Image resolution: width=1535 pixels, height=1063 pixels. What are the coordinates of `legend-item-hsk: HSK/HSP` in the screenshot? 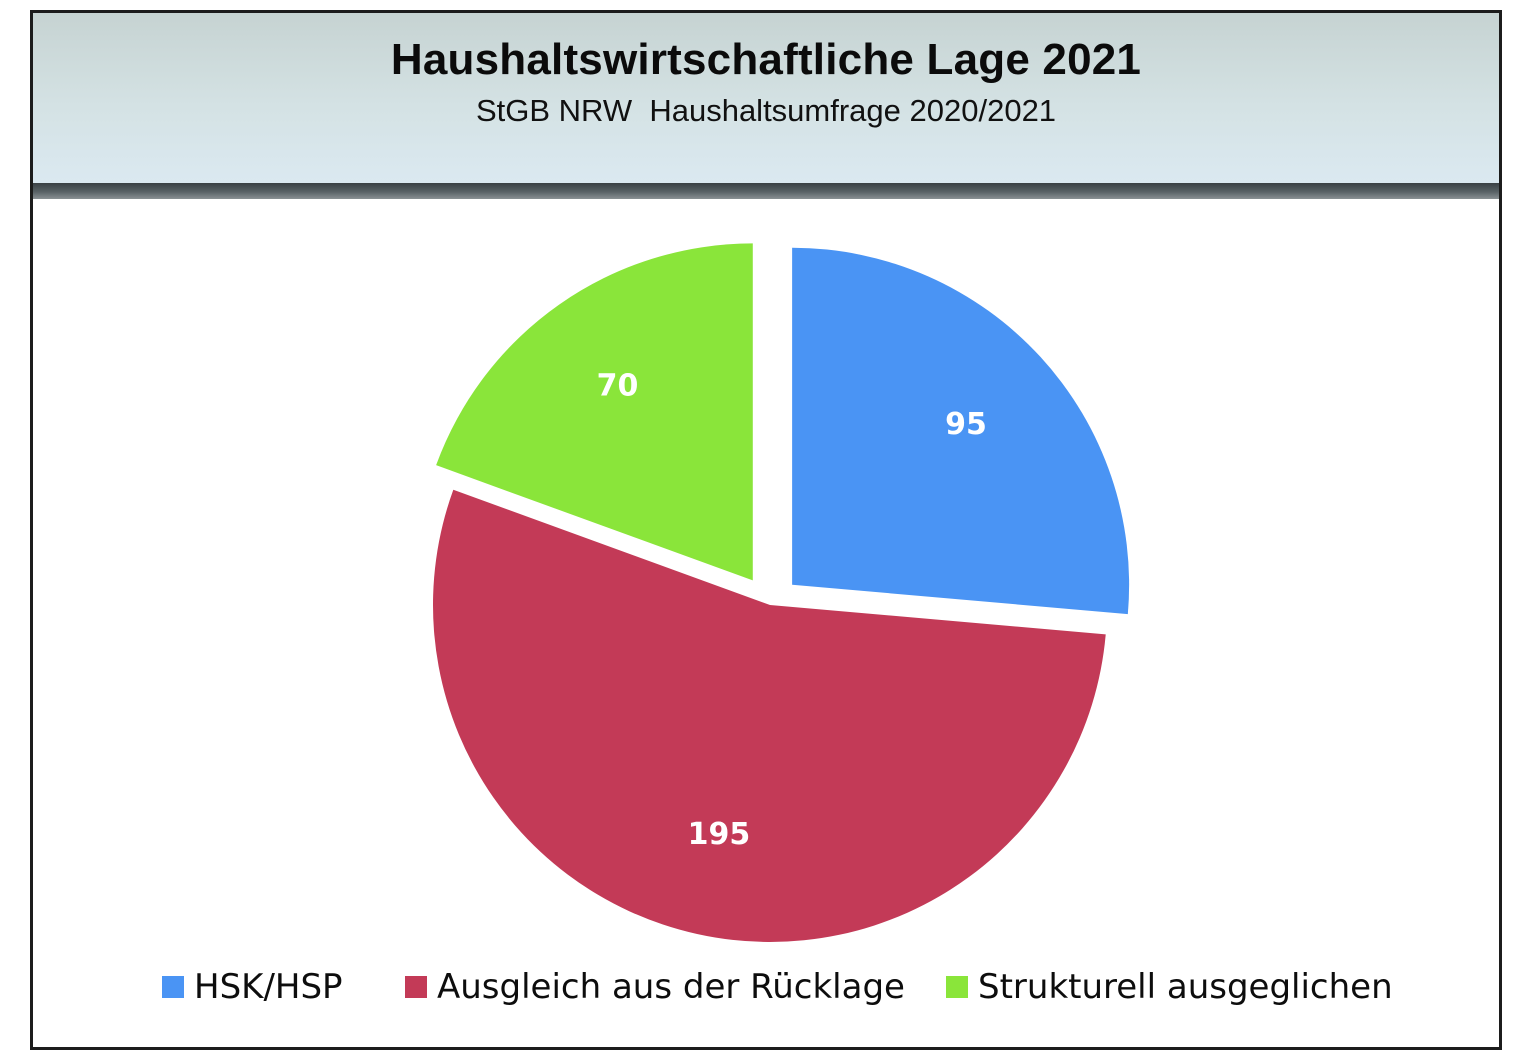 It's located at (252, 987).